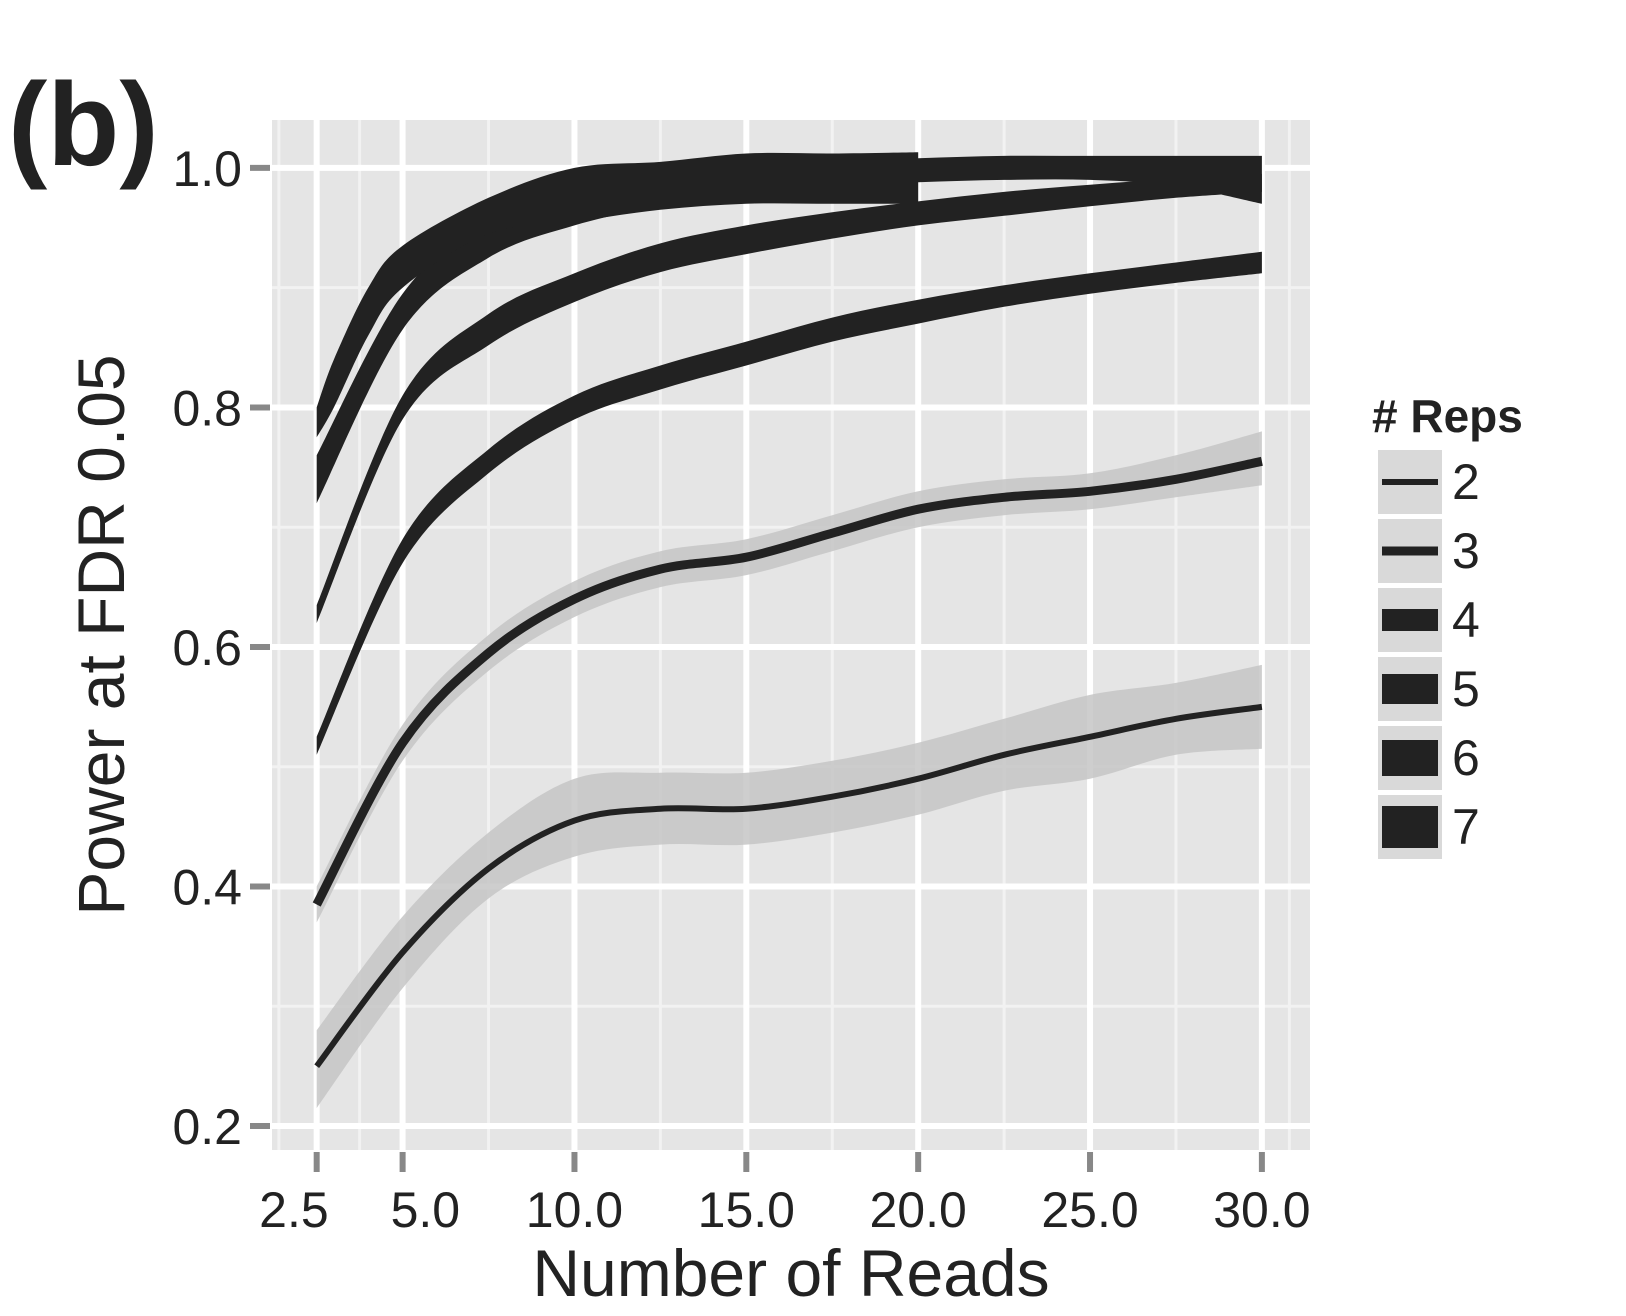  I want to click on legend-items: 2 3 4 5 6 7, so click(1429, 654).